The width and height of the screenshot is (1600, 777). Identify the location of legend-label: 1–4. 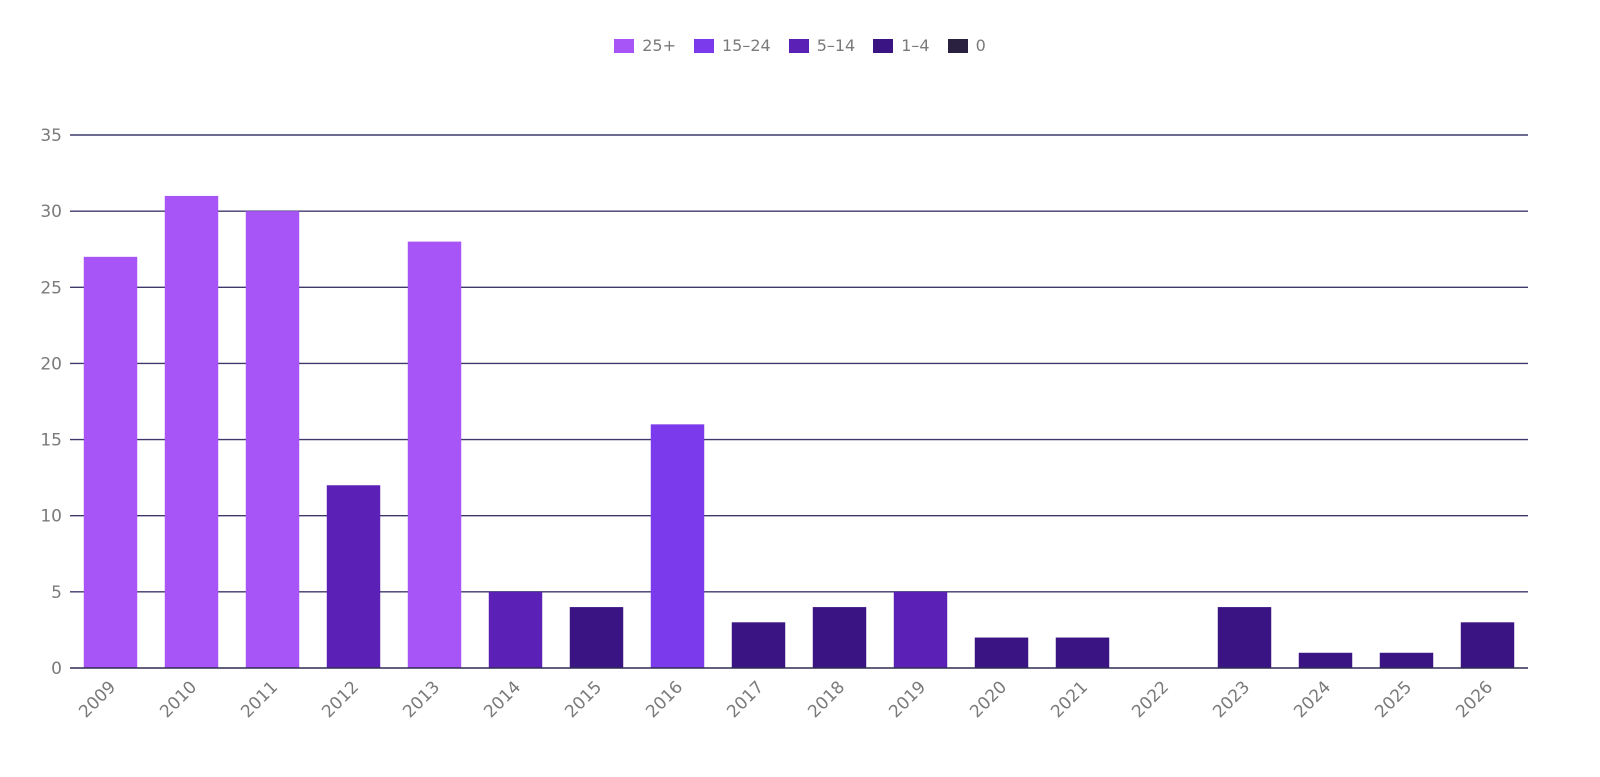
(915, 45).